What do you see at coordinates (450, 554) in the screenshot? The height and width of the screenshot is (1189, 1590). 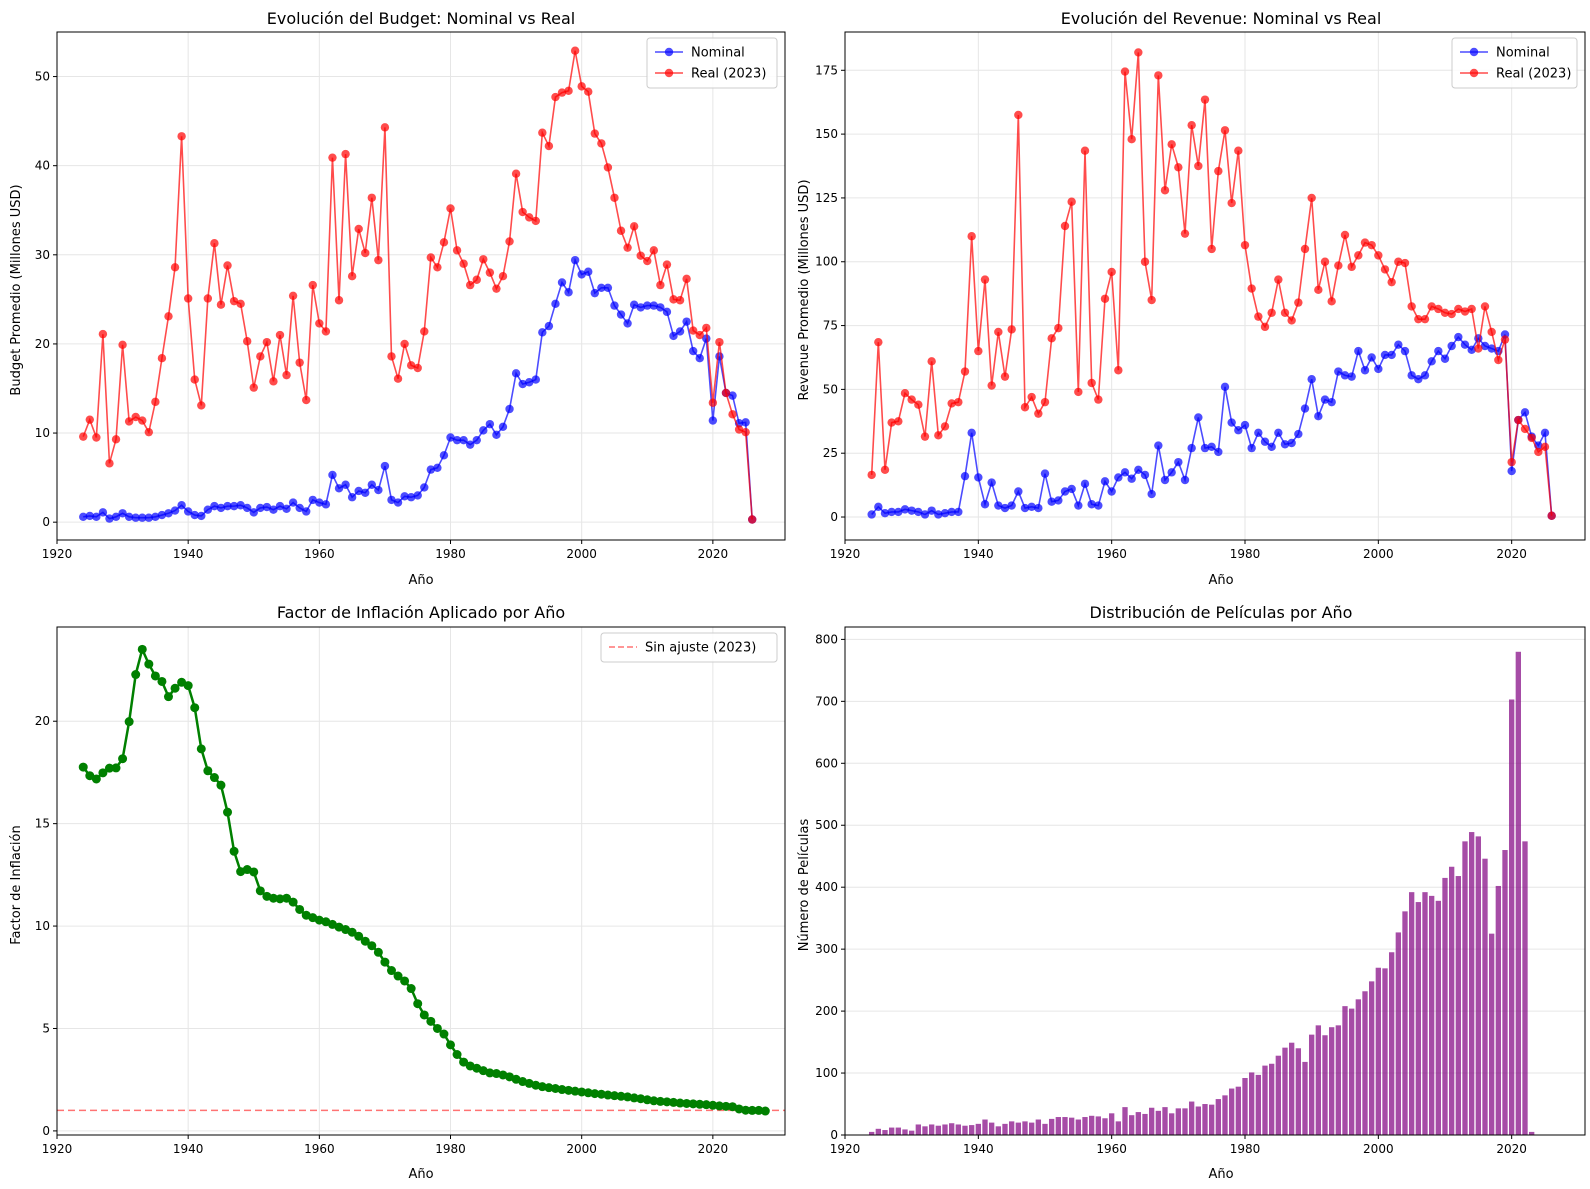 I see `x-tick-label: 1980` at bounding box center [450, 554].